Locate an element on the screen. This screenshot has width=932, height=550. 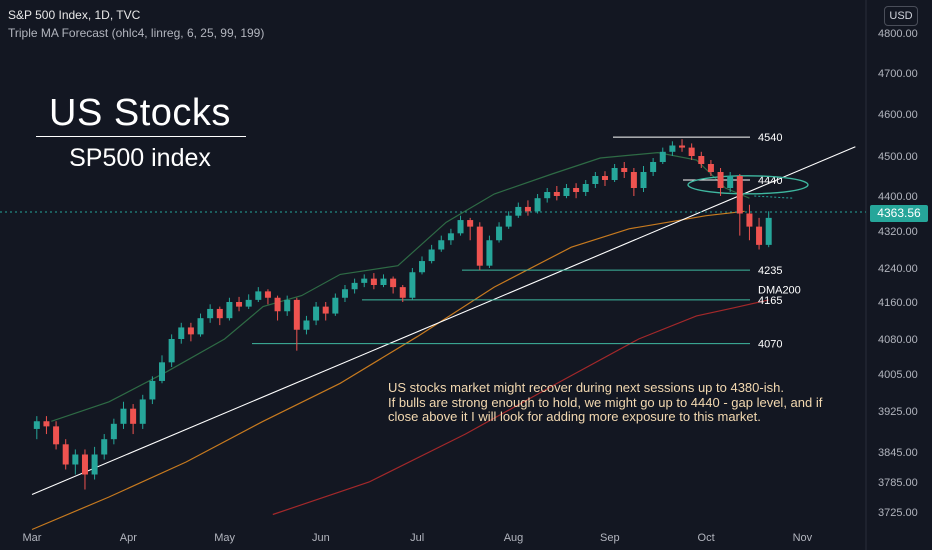
time-axis: Mar Apr May Jun Jul Aug Sep Oct Nov is located at coordinates (418, 538).